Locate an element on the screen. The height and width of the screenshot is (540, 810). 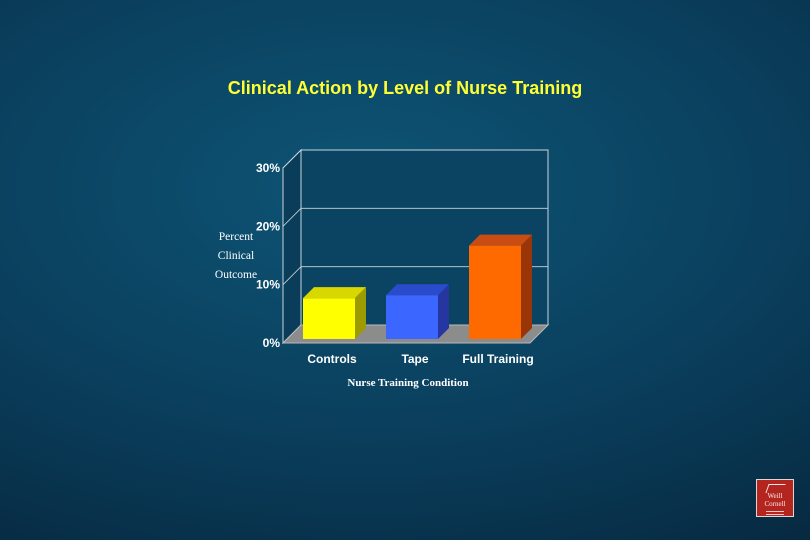
bars is located at coordinates (417, 286).